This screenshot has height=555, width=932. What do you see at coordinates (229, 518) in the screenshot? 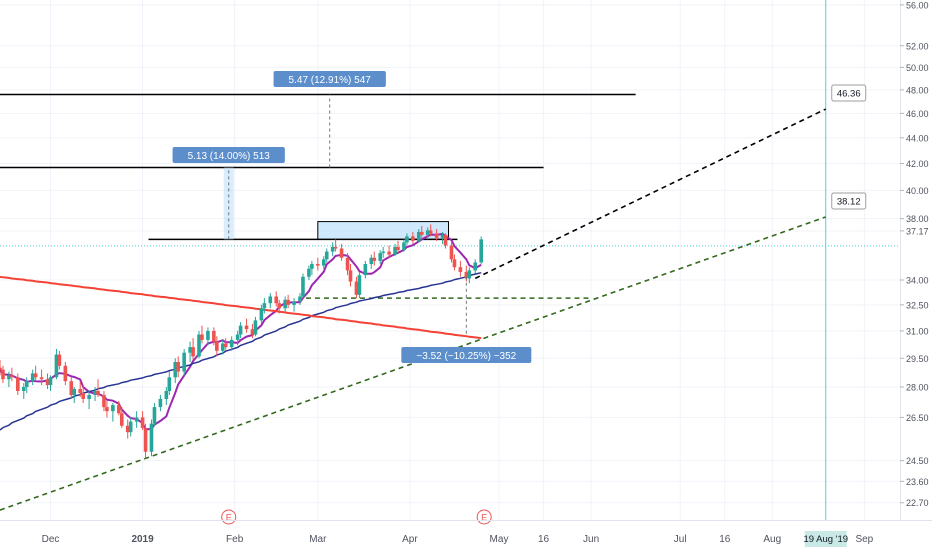
I see `earnings-label: E` at bounding box center [229, 518].